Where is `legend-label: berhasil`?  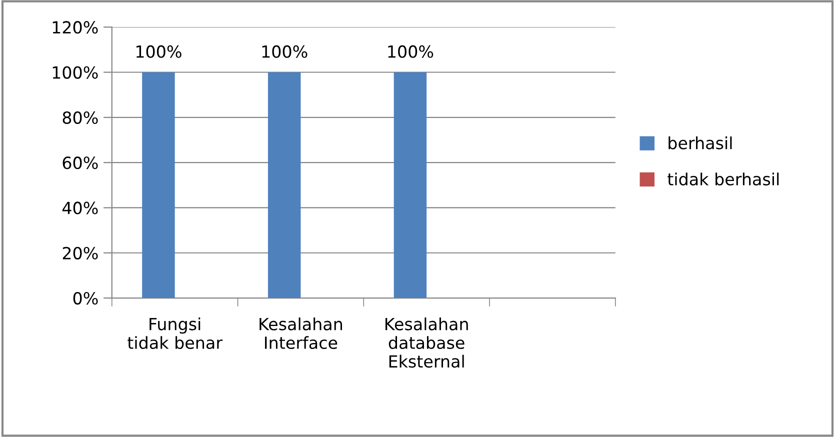
legend-label: berhasil is located at coordinates (700, 143).